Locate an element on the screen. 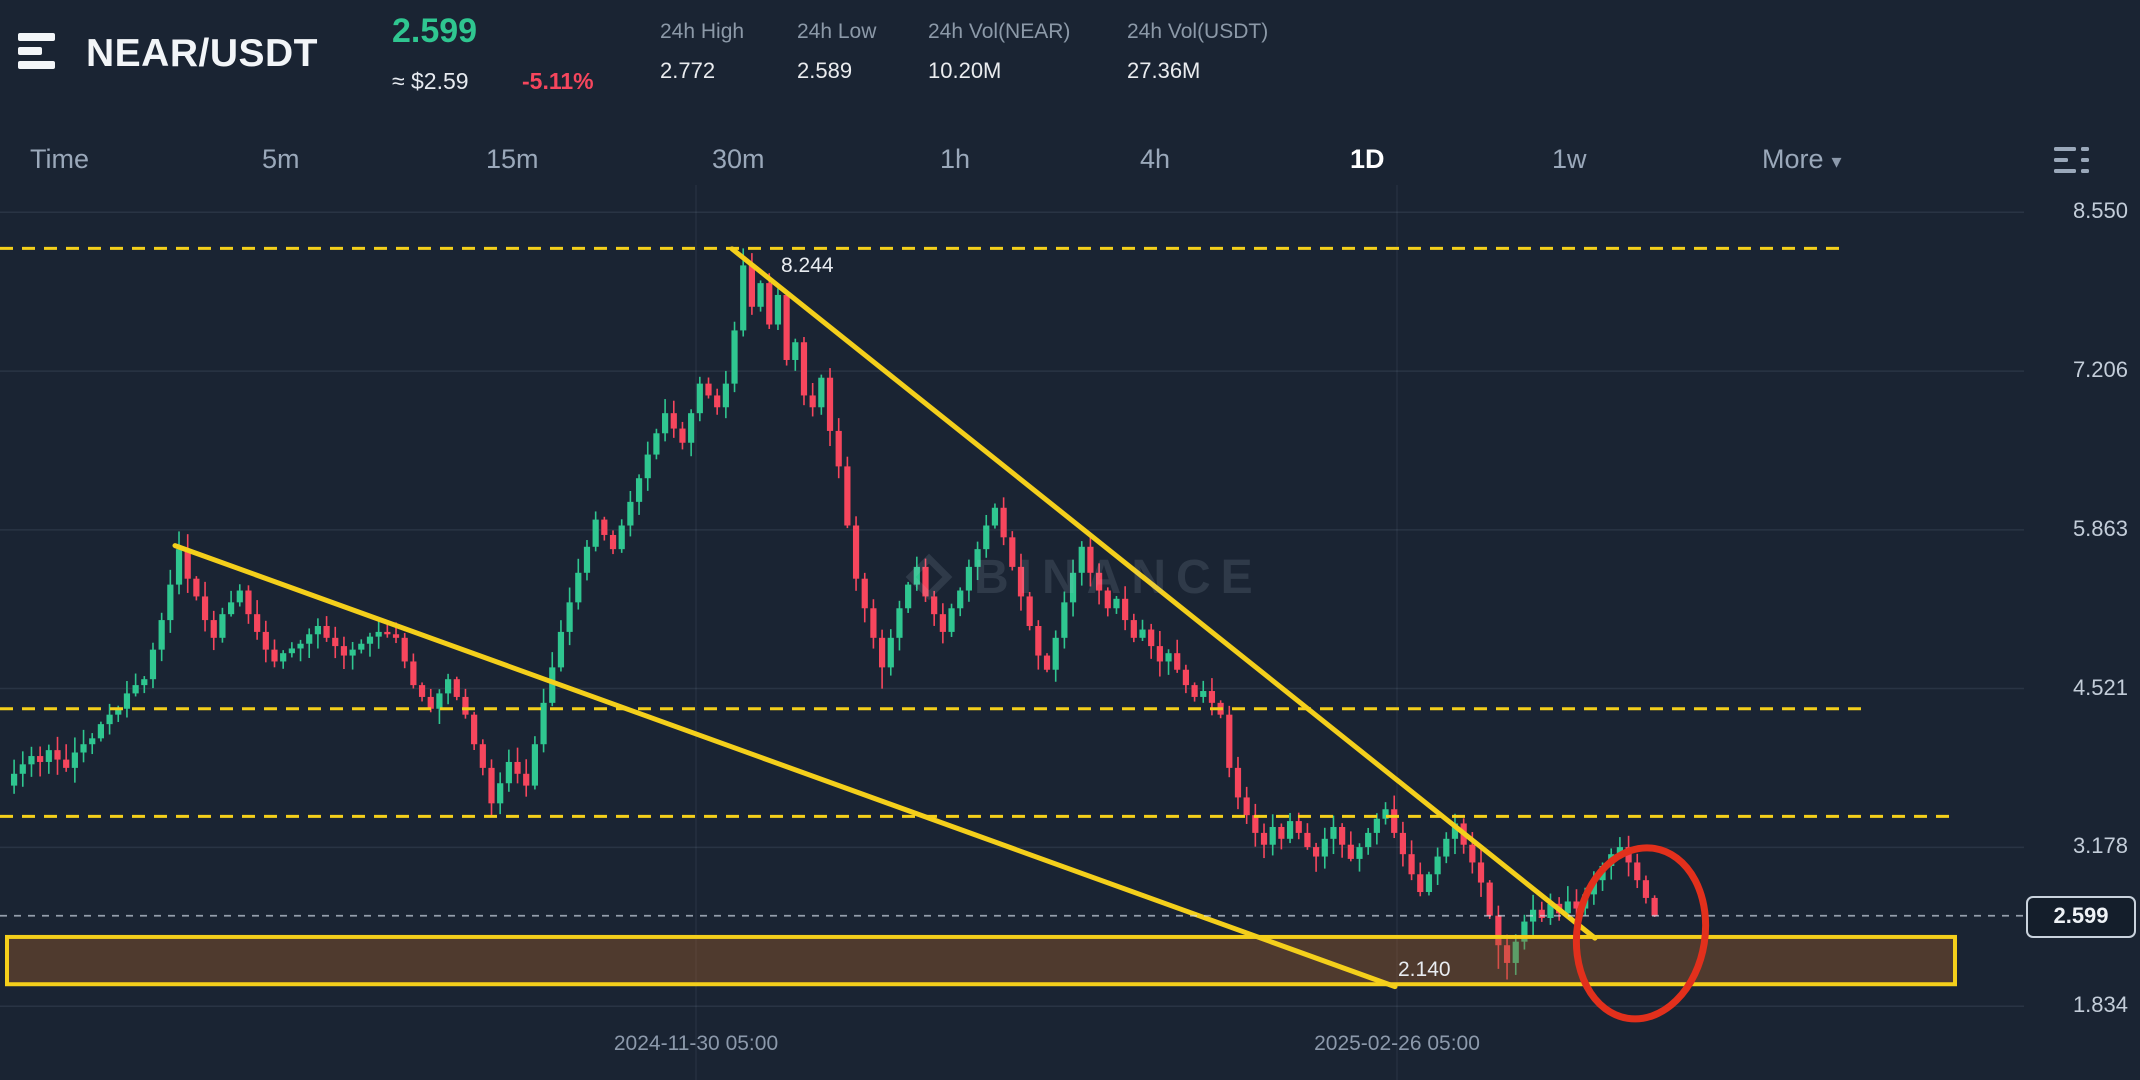  chart-settings-icon is located at coordinates (2072, 160).